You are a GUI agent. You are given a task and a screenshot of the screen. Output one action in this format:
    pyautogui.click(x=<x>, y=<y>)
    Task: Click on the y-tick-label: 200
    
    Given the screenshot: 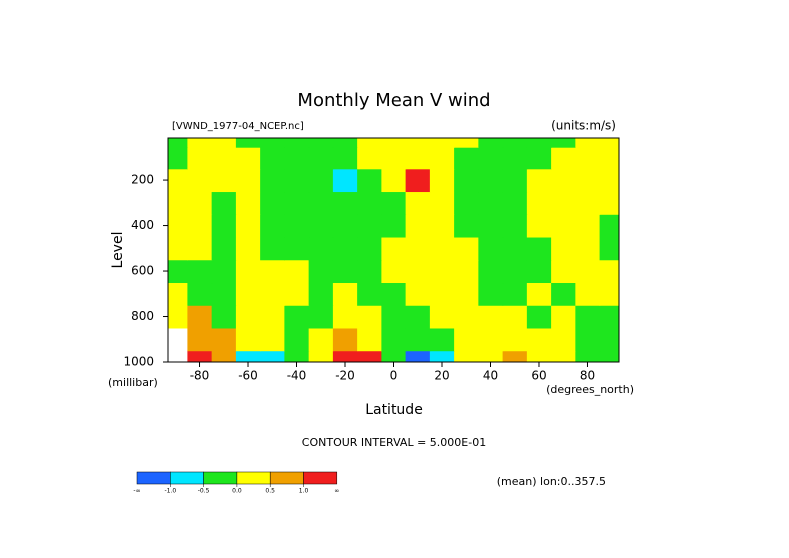 What is the action you would take?
    pyautogui.click(x=142, y=180)
    